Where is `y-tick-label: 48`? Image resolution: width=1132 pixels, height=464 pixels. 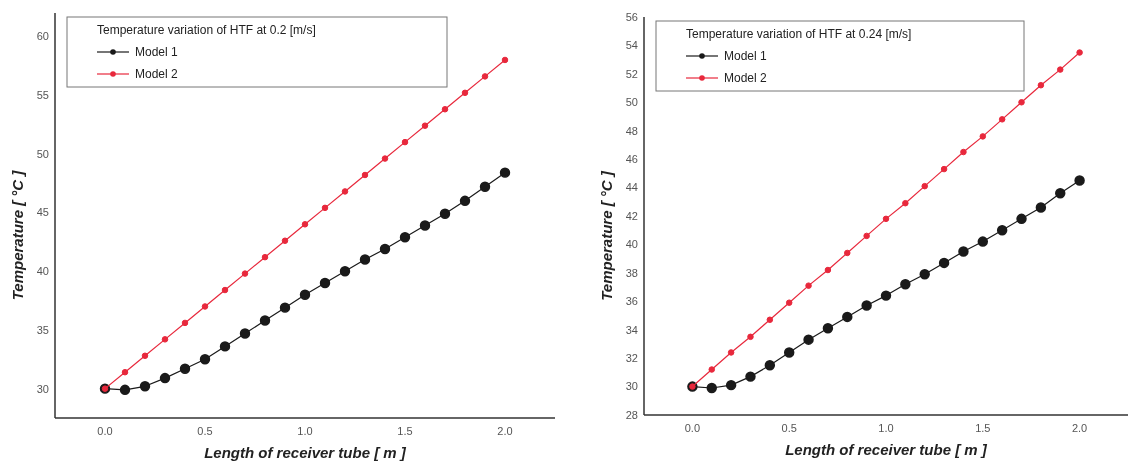 y-tick-label: 48 is located at coordinates (631, 130).